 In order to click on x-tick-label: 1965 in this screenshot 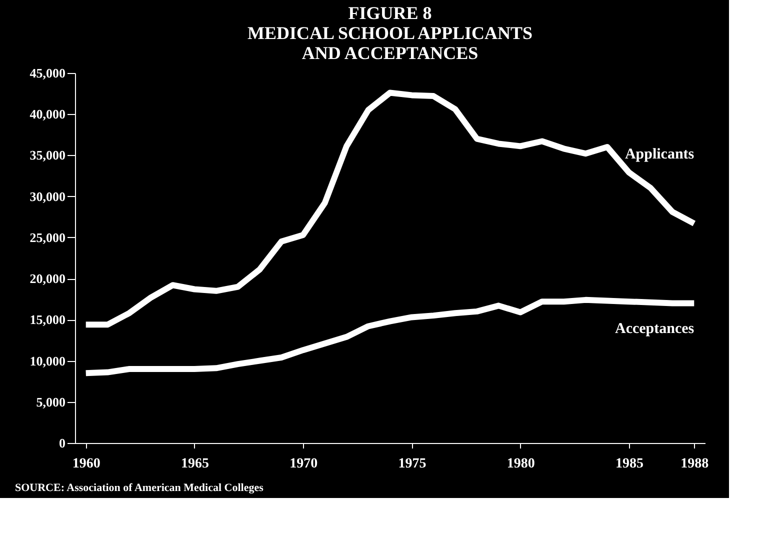, I will do `click(194, 464)`.